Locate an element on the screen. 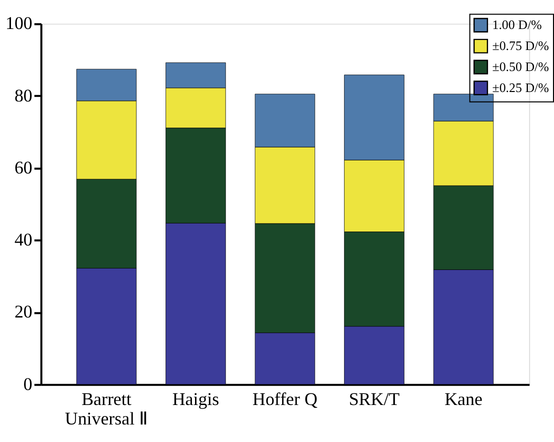  x-tick-label: Barrett Universal Ⅱ is located at coordinates (106, 408).